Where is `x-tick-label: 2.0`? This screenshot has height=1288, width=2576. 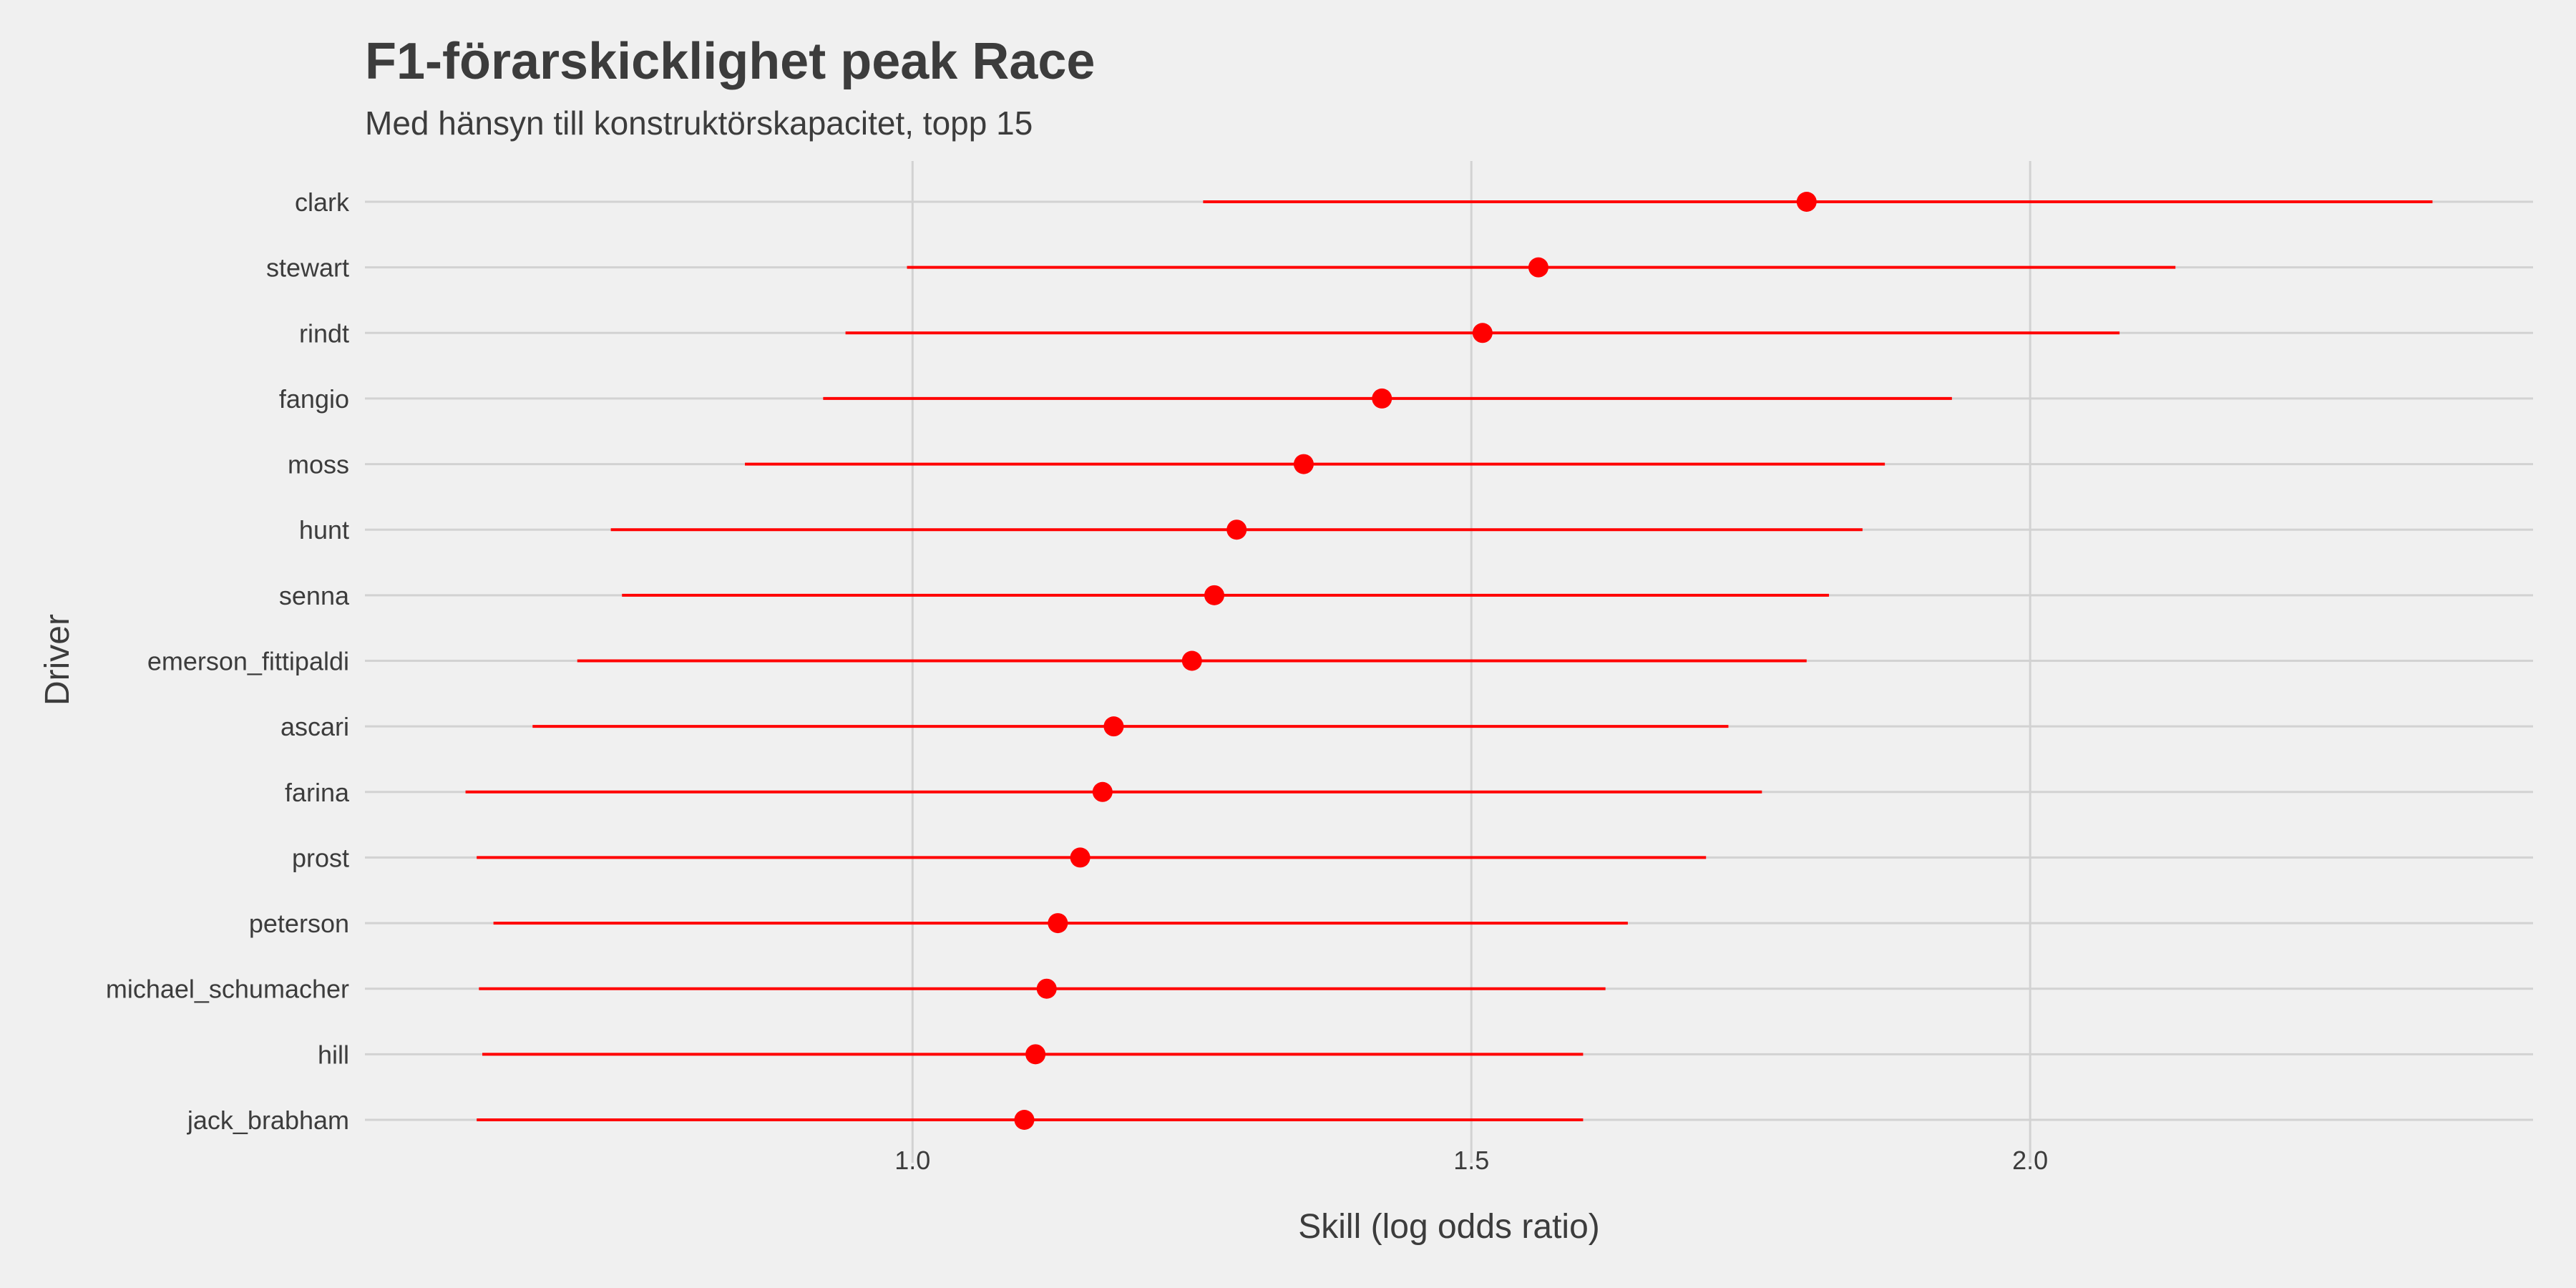
x-tick-label: 2.0 is located at coordinates (2030, 1160).